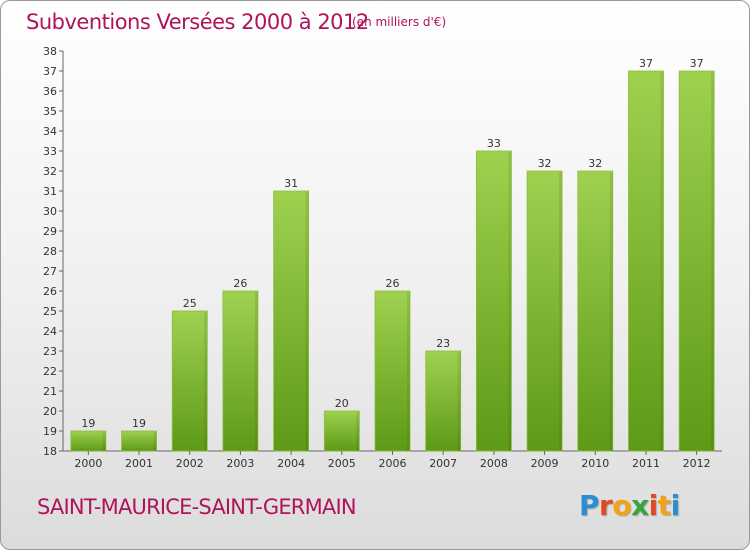  Describe the element at coordinates (640, 505) in the screenshot. I see `logo-letter: x` at that location.